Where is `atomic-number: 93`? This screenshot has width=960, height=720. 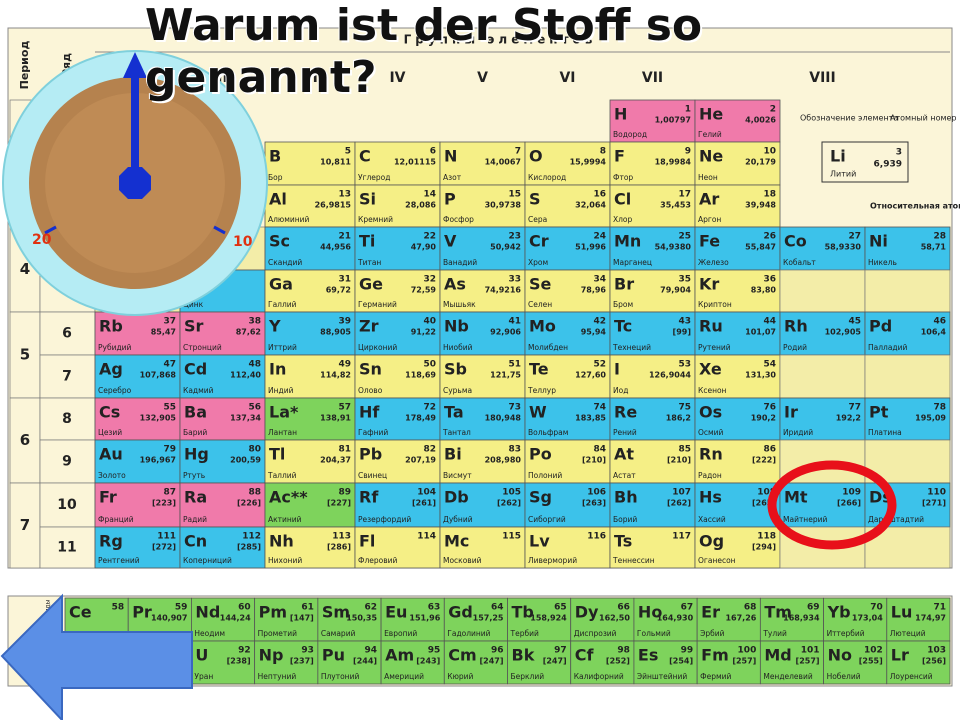 atomic-number: 93 is located at coordinates (307, 651).